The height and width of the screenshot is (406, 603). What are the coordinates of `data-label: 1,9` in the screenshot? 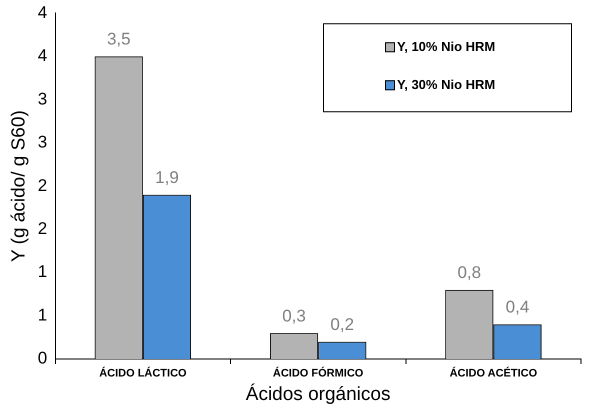 It's located at (167, 177).